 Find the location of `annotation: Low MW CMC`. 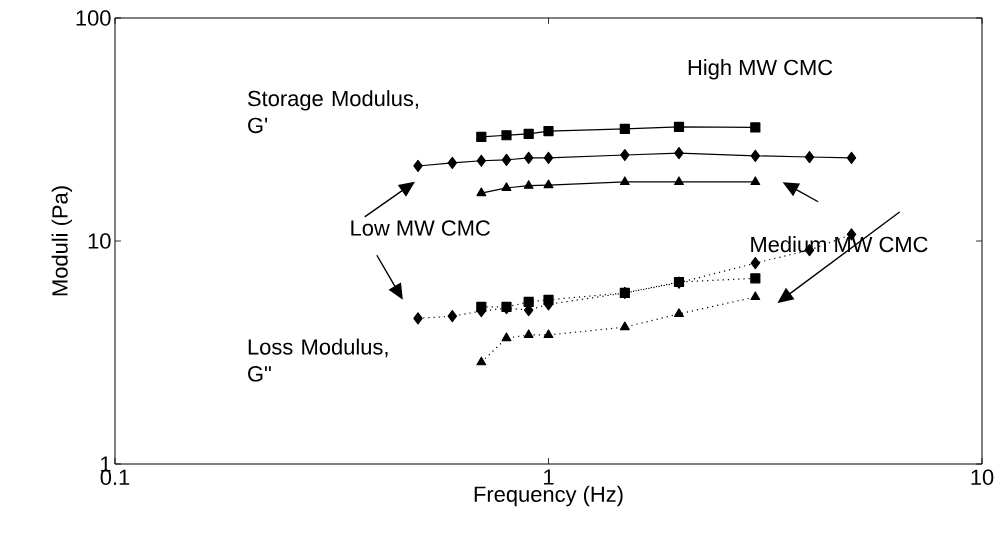

annotation: Low MW CMC is located at coordinates (420, 228).